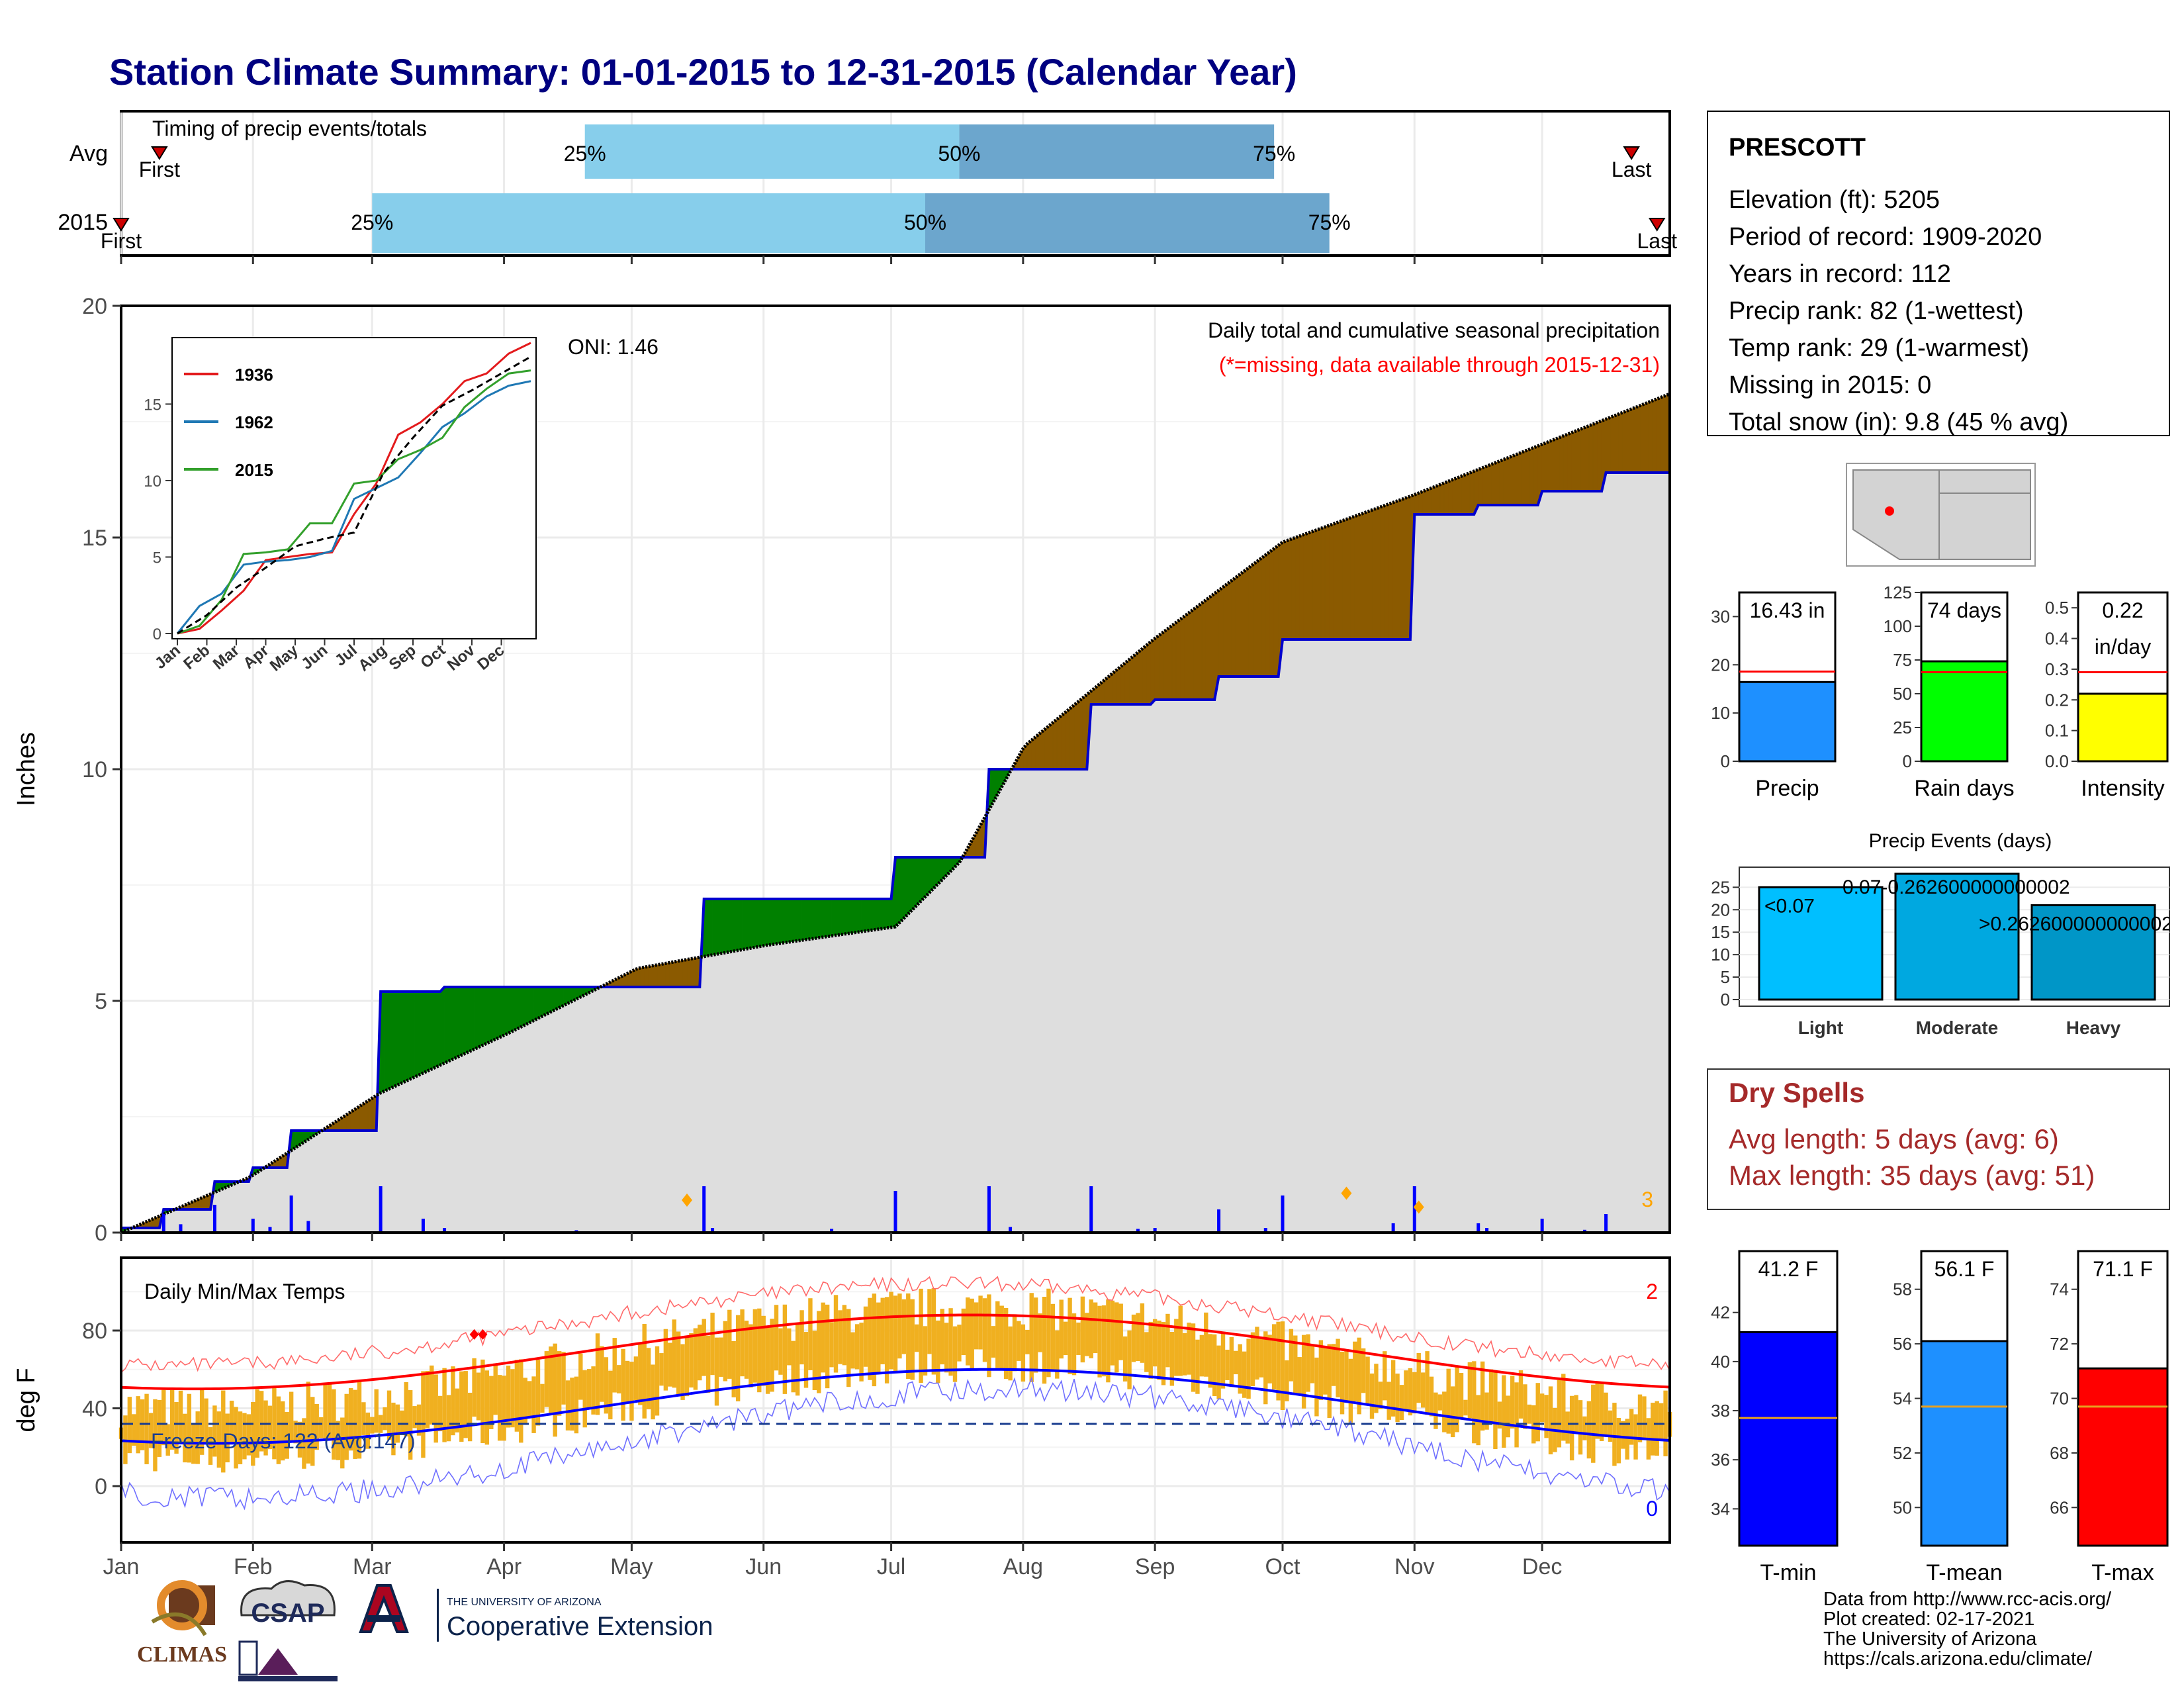  Describe the element at coordinates (1908, 761) in the screenshot. I see `mini-bar-ytick-label: 0` at that location.